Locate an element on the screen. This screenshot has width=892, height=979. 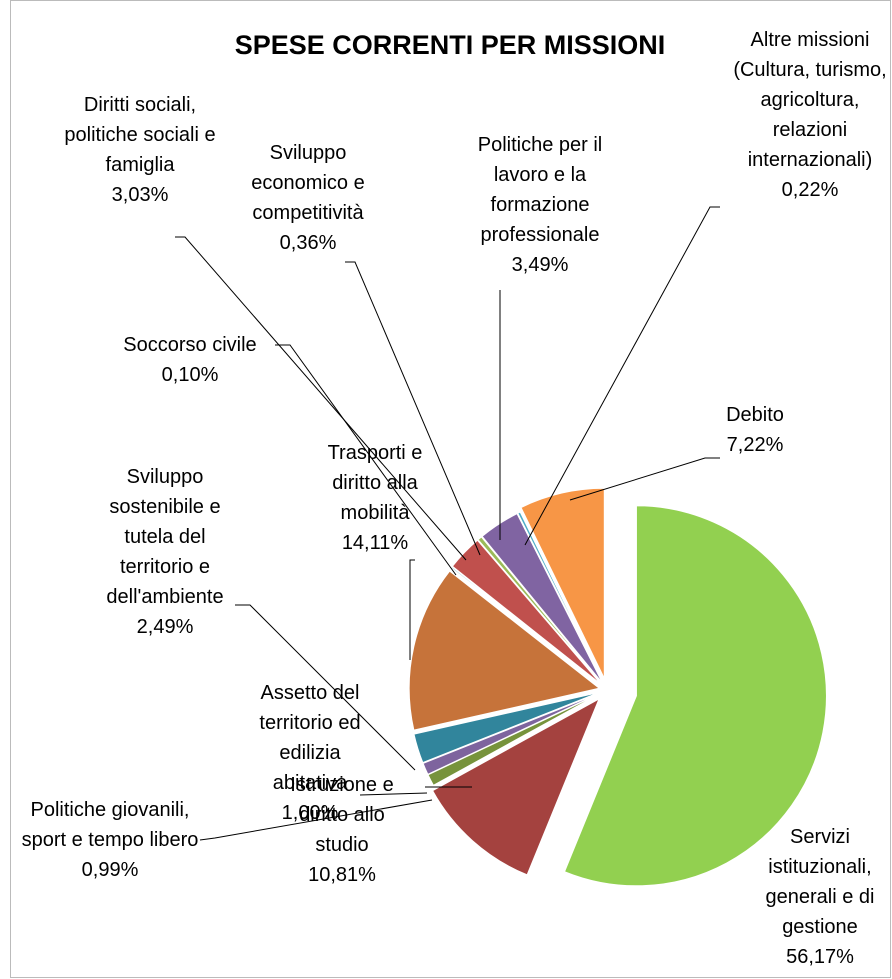
chart-title: SPESE CORRENTI PER MISSIONI is located at coordinates (450, 45).